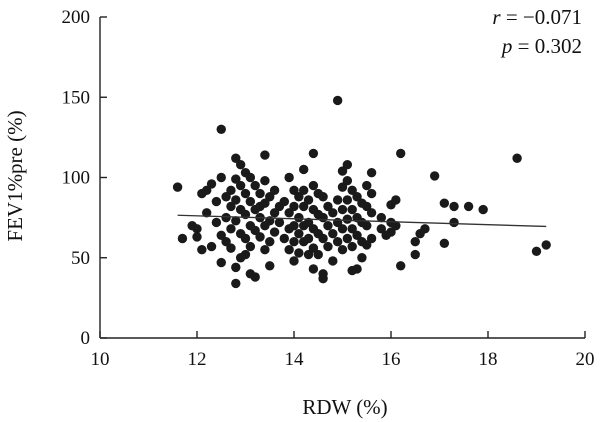 The image size is (600, 422). Describe the element at coordinates (547, 46) in the screenshot. I see `p-statistic-value: = 0.302` at that location.